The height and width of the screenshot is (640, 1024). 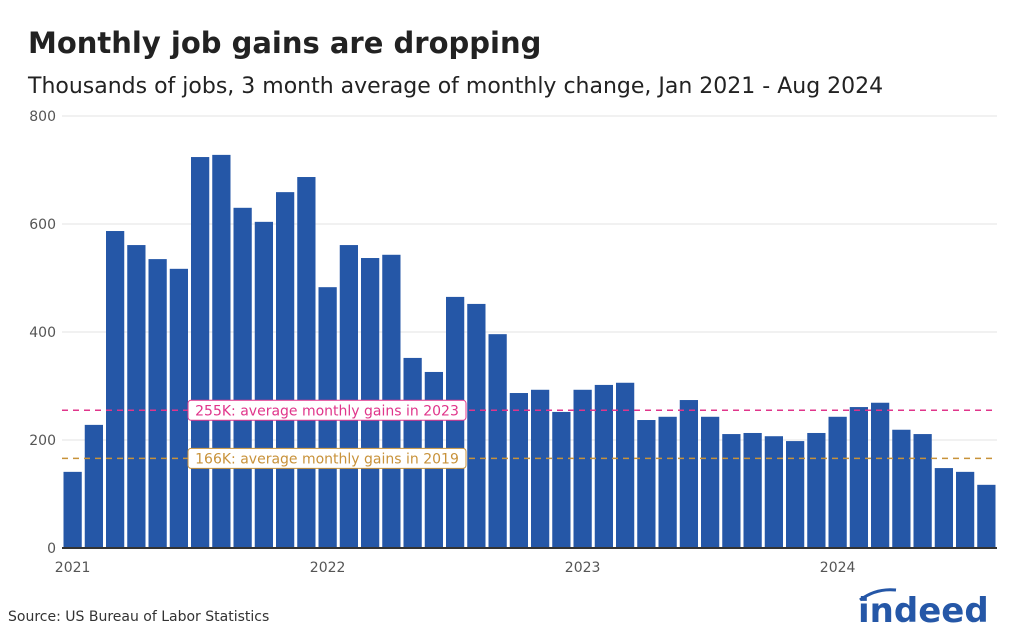 I want to click on y-tick-label: 800, so click(x=42, y=117).